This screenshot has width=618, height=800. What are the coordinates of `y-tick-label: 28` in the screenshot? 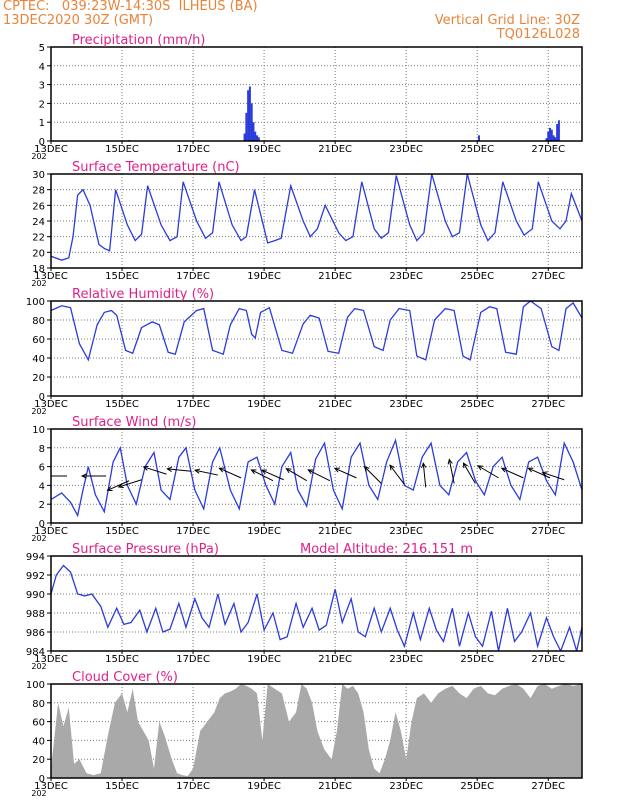 It's located at (38, 191).